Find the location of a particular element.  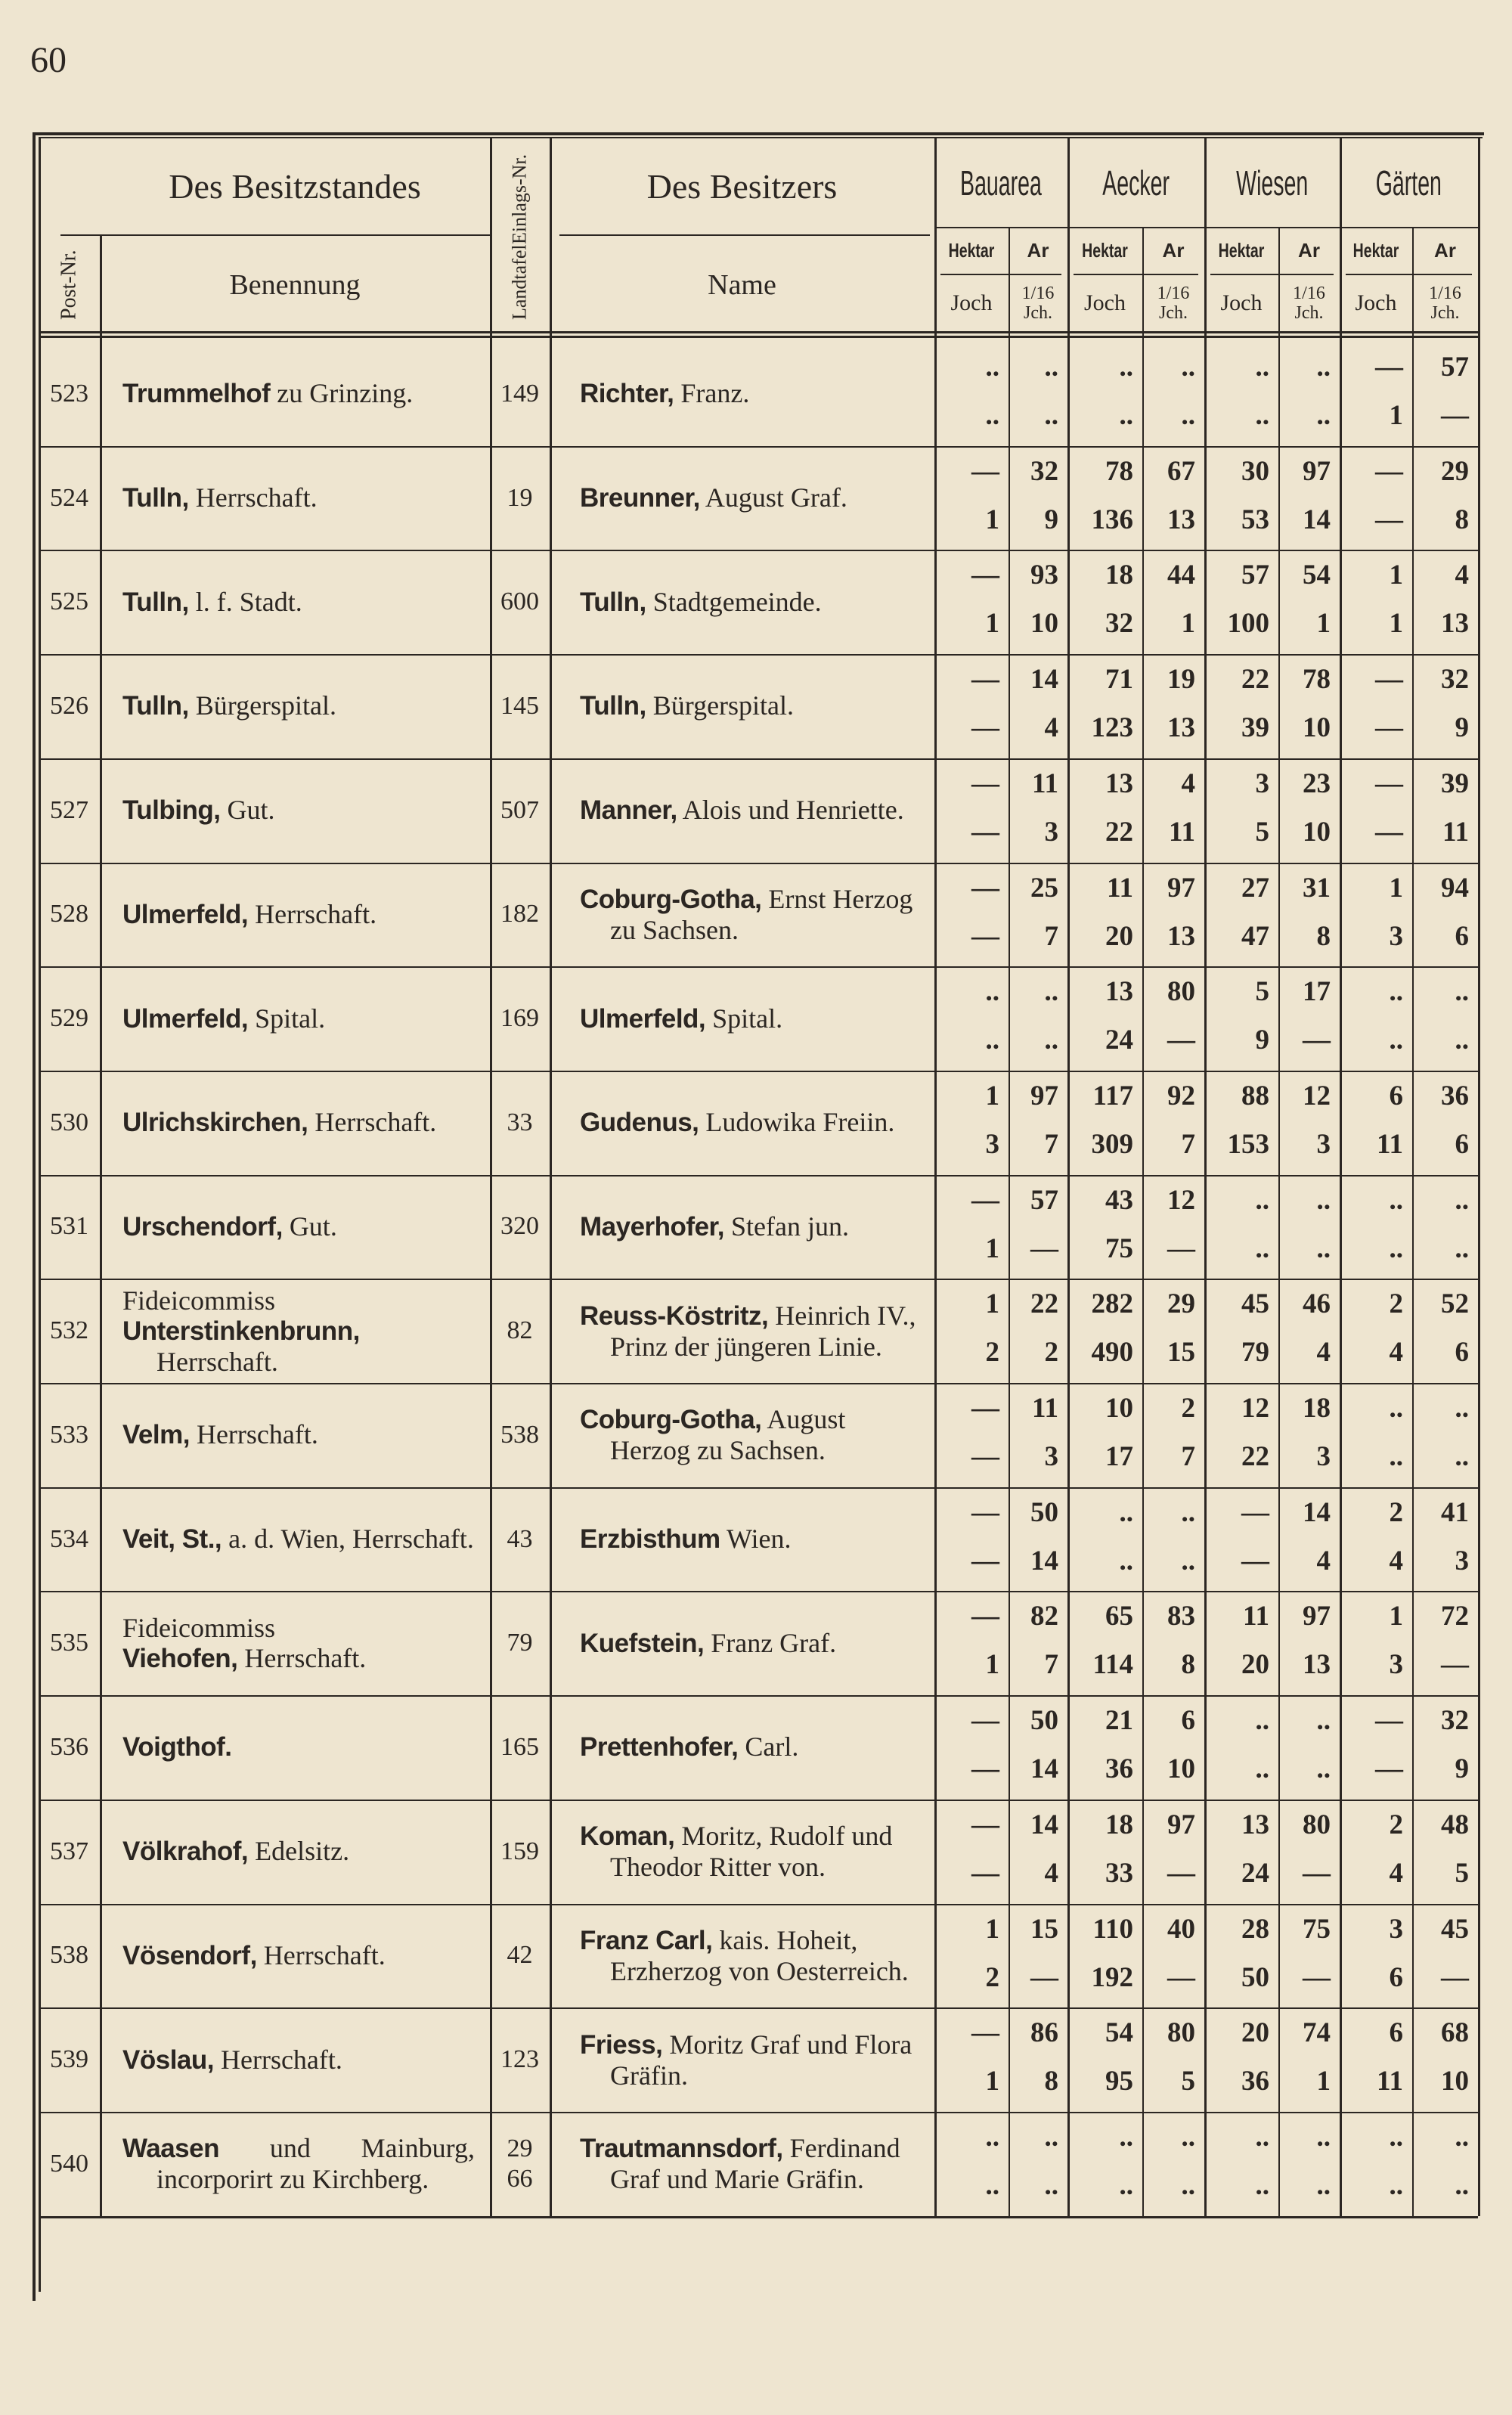

owner: Mayerhofer, Stefan jun. is located at coordinates (742, 1227).